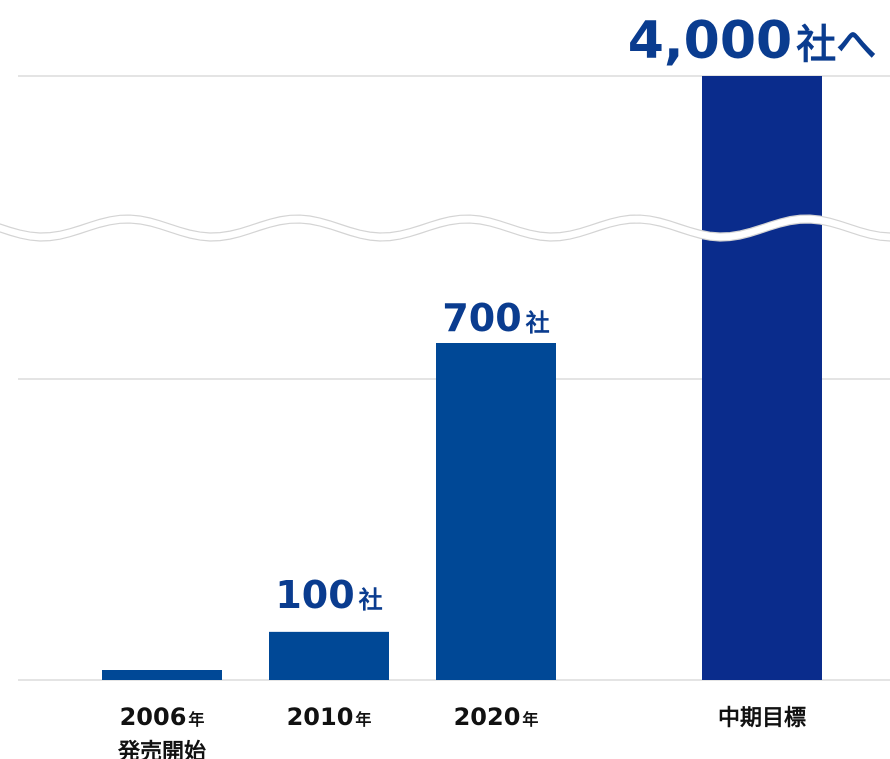  What do you see at coordinates (162, 717) in the screenshot?
I see `category-label: 2006 年` at bounding box center [162, 717].